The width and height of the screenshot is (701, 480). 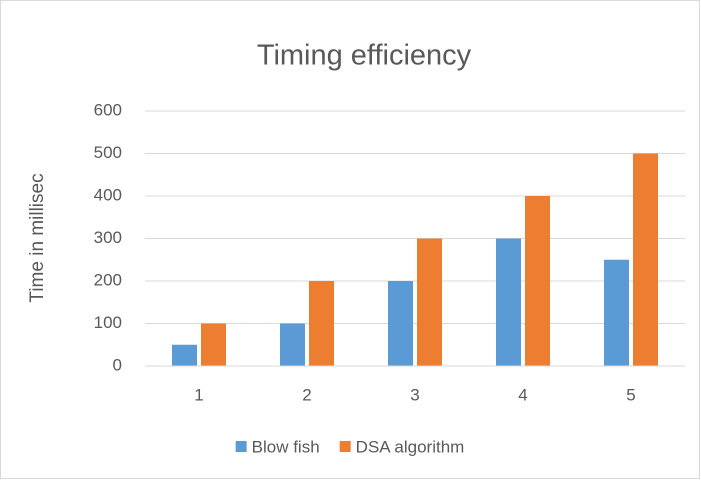 What do you see at coordinates (306, 394) in the screenshot?
I see `x-tick-label: 2` at bounding box center [306, 394].